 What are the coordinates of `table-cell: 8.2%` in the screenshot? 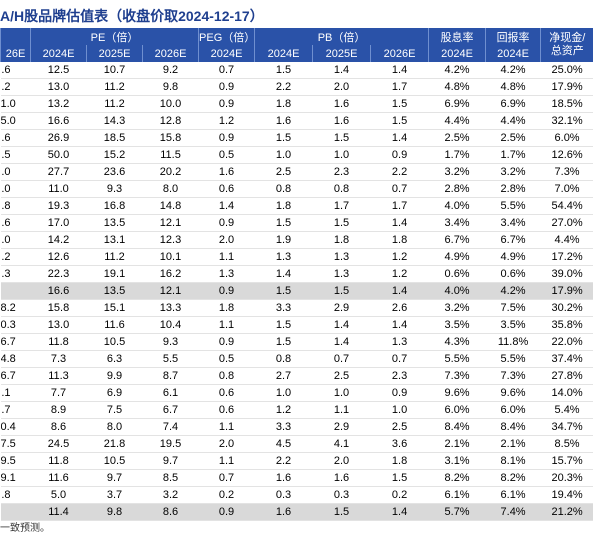 It's located at (457, 478).